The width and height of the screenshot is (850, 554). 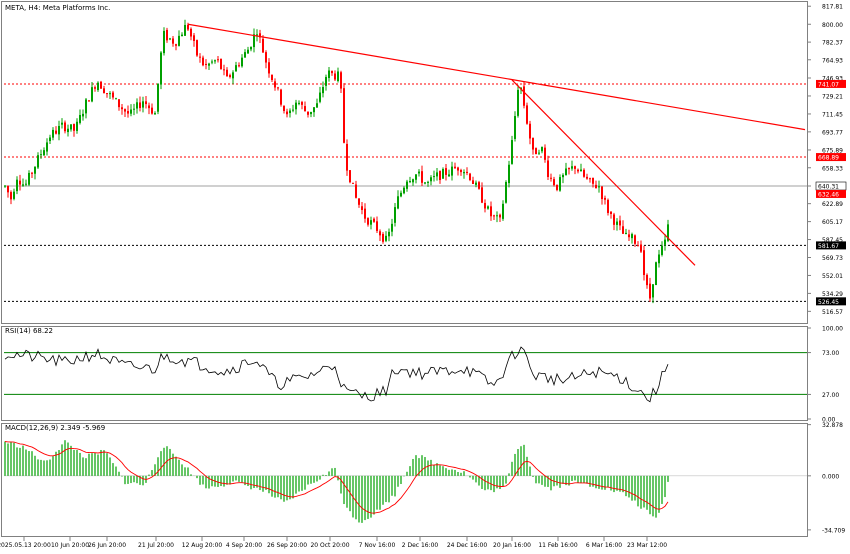 What do you see at coordinates (55, 428) in the screenshot?
I see `macd-chart-title: MACD(12,26,9) 2.349 -5.969` at bounding box center [55, 428].